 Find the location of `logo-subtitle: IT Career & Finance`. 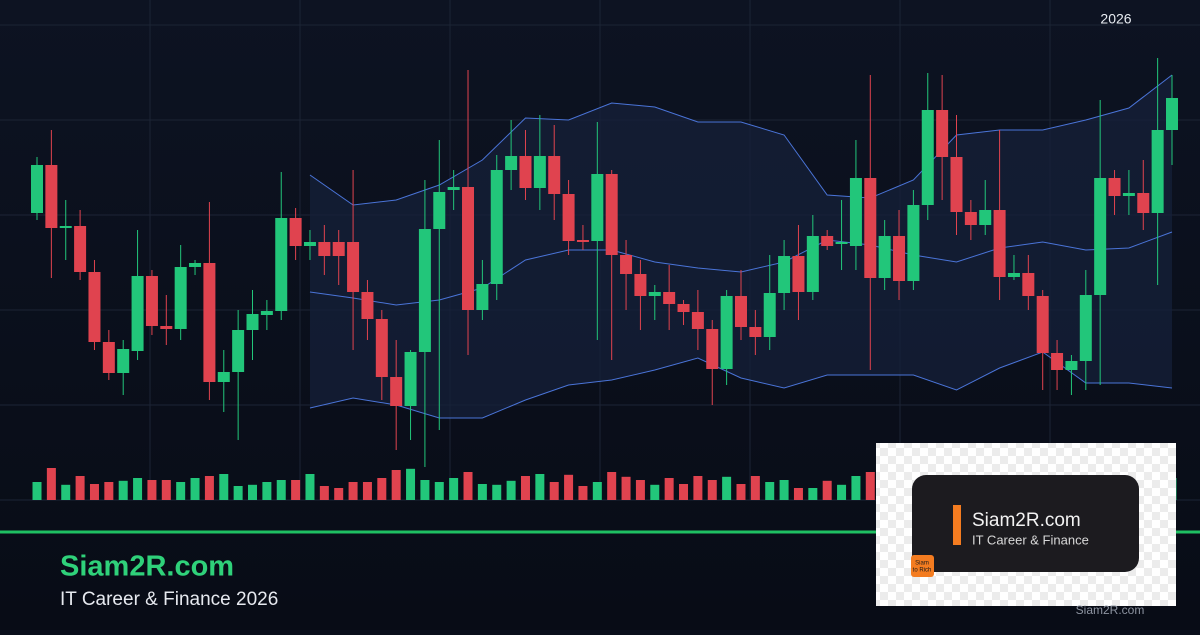

logo-subtitle: IT Career & Finance is located at coordinates (1030, 539).